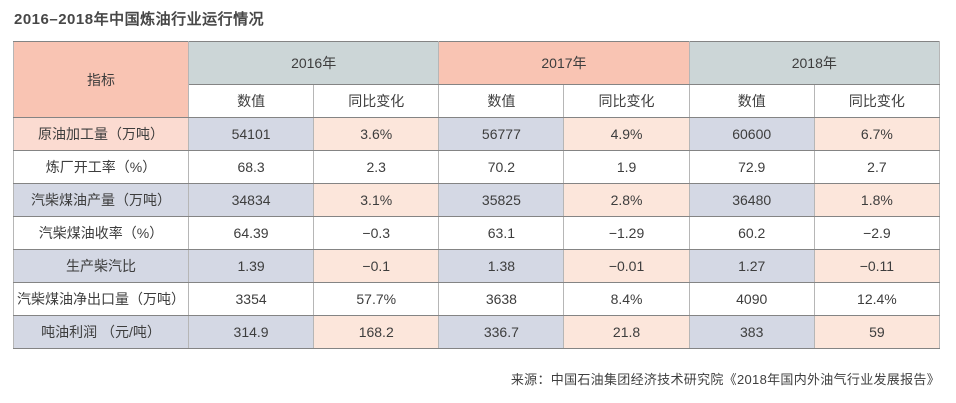 The image size is (956, 403). I want to click on value-cell-2017: 1.38, so click(501, 266).